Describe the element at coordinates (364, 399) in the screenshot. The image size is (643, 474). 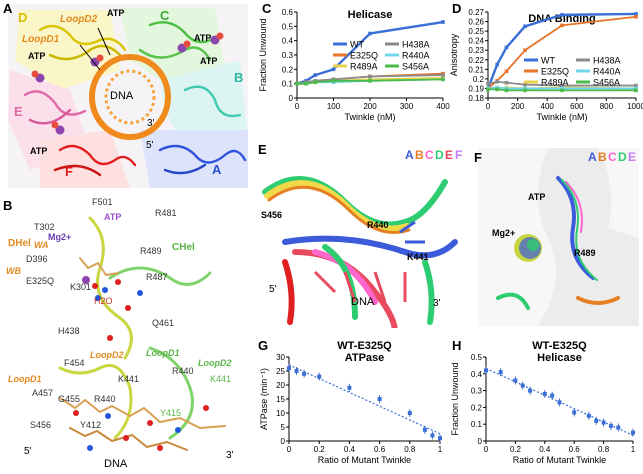
I see `chart-g-trendline` at that location.